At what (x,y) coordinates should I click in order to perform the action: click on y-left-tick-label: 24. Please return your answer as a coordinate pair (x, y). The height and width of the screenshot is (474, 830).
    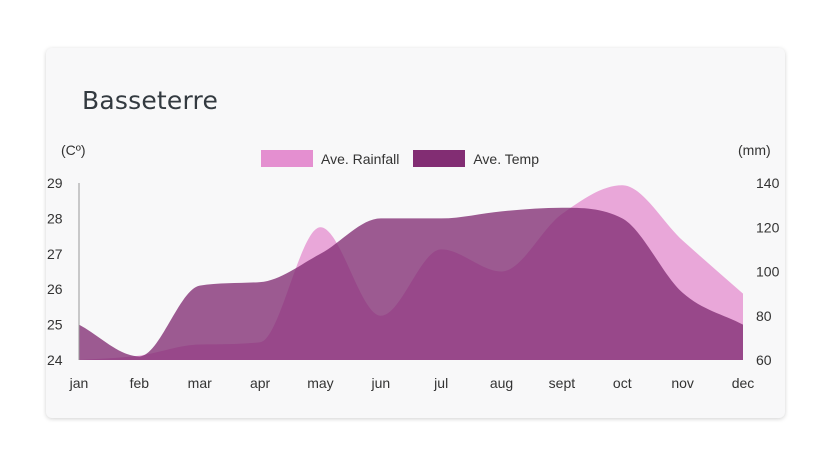
    Looking at the image, I should click on (55, 360).